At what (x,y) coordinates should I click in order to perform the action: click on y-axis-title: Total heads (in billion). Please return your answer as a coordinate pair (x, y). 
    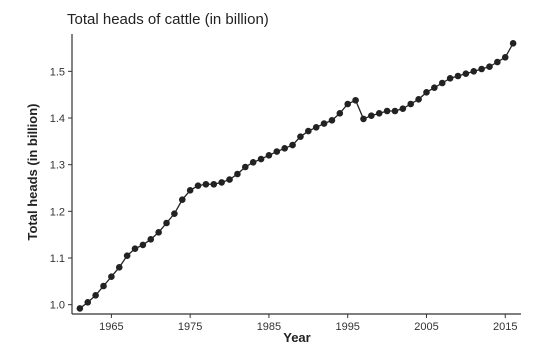
    Looking at the image, I should click on (32, 172).